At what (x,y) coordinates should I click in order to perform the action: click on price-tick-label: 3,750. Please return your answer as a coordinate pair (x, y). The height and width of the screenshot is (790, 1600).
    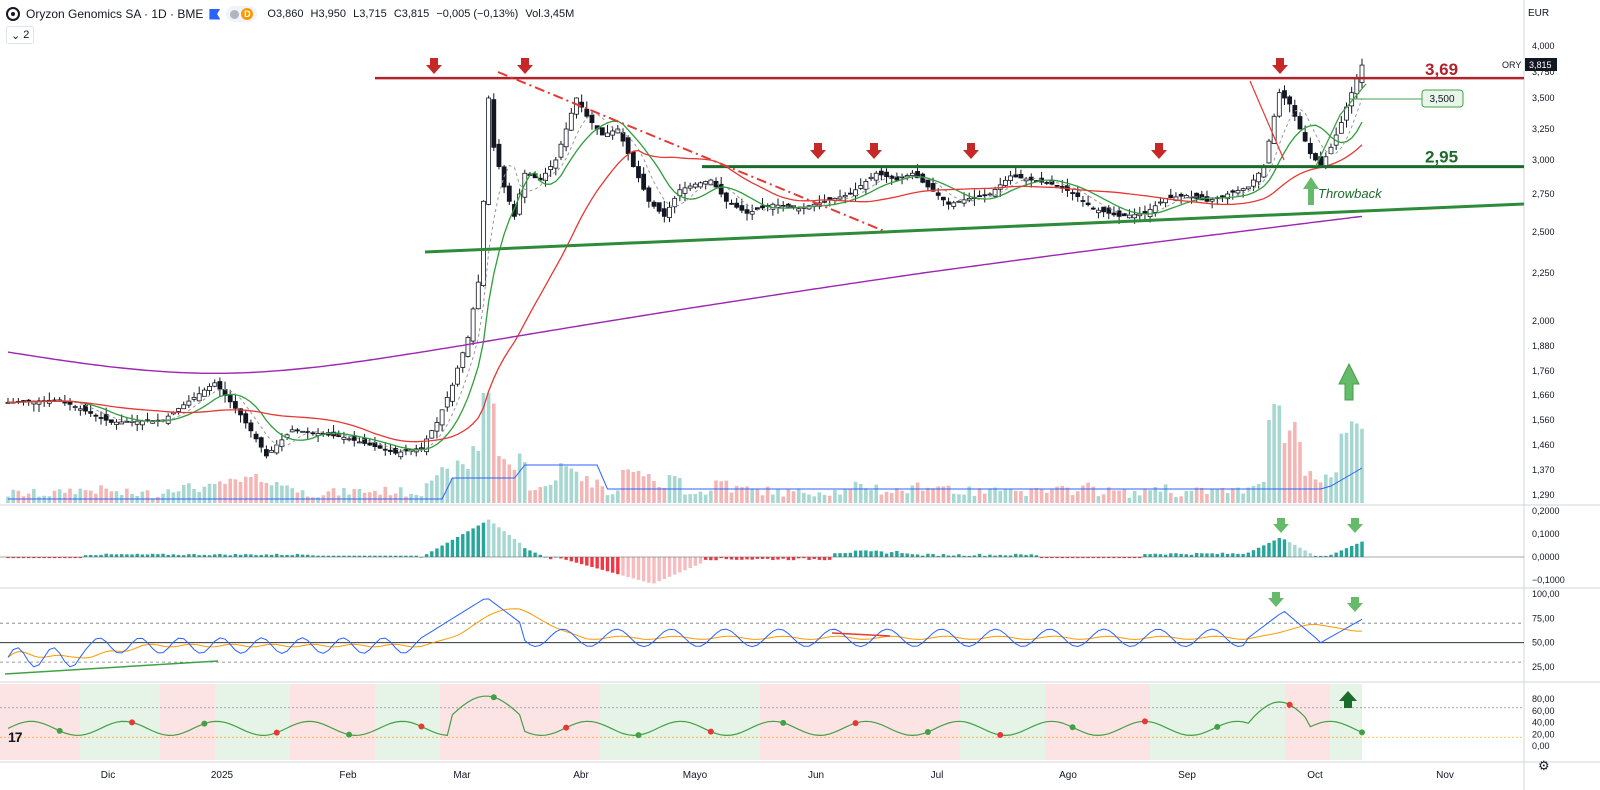
    Looking at the image, I should click on (1543, 72).